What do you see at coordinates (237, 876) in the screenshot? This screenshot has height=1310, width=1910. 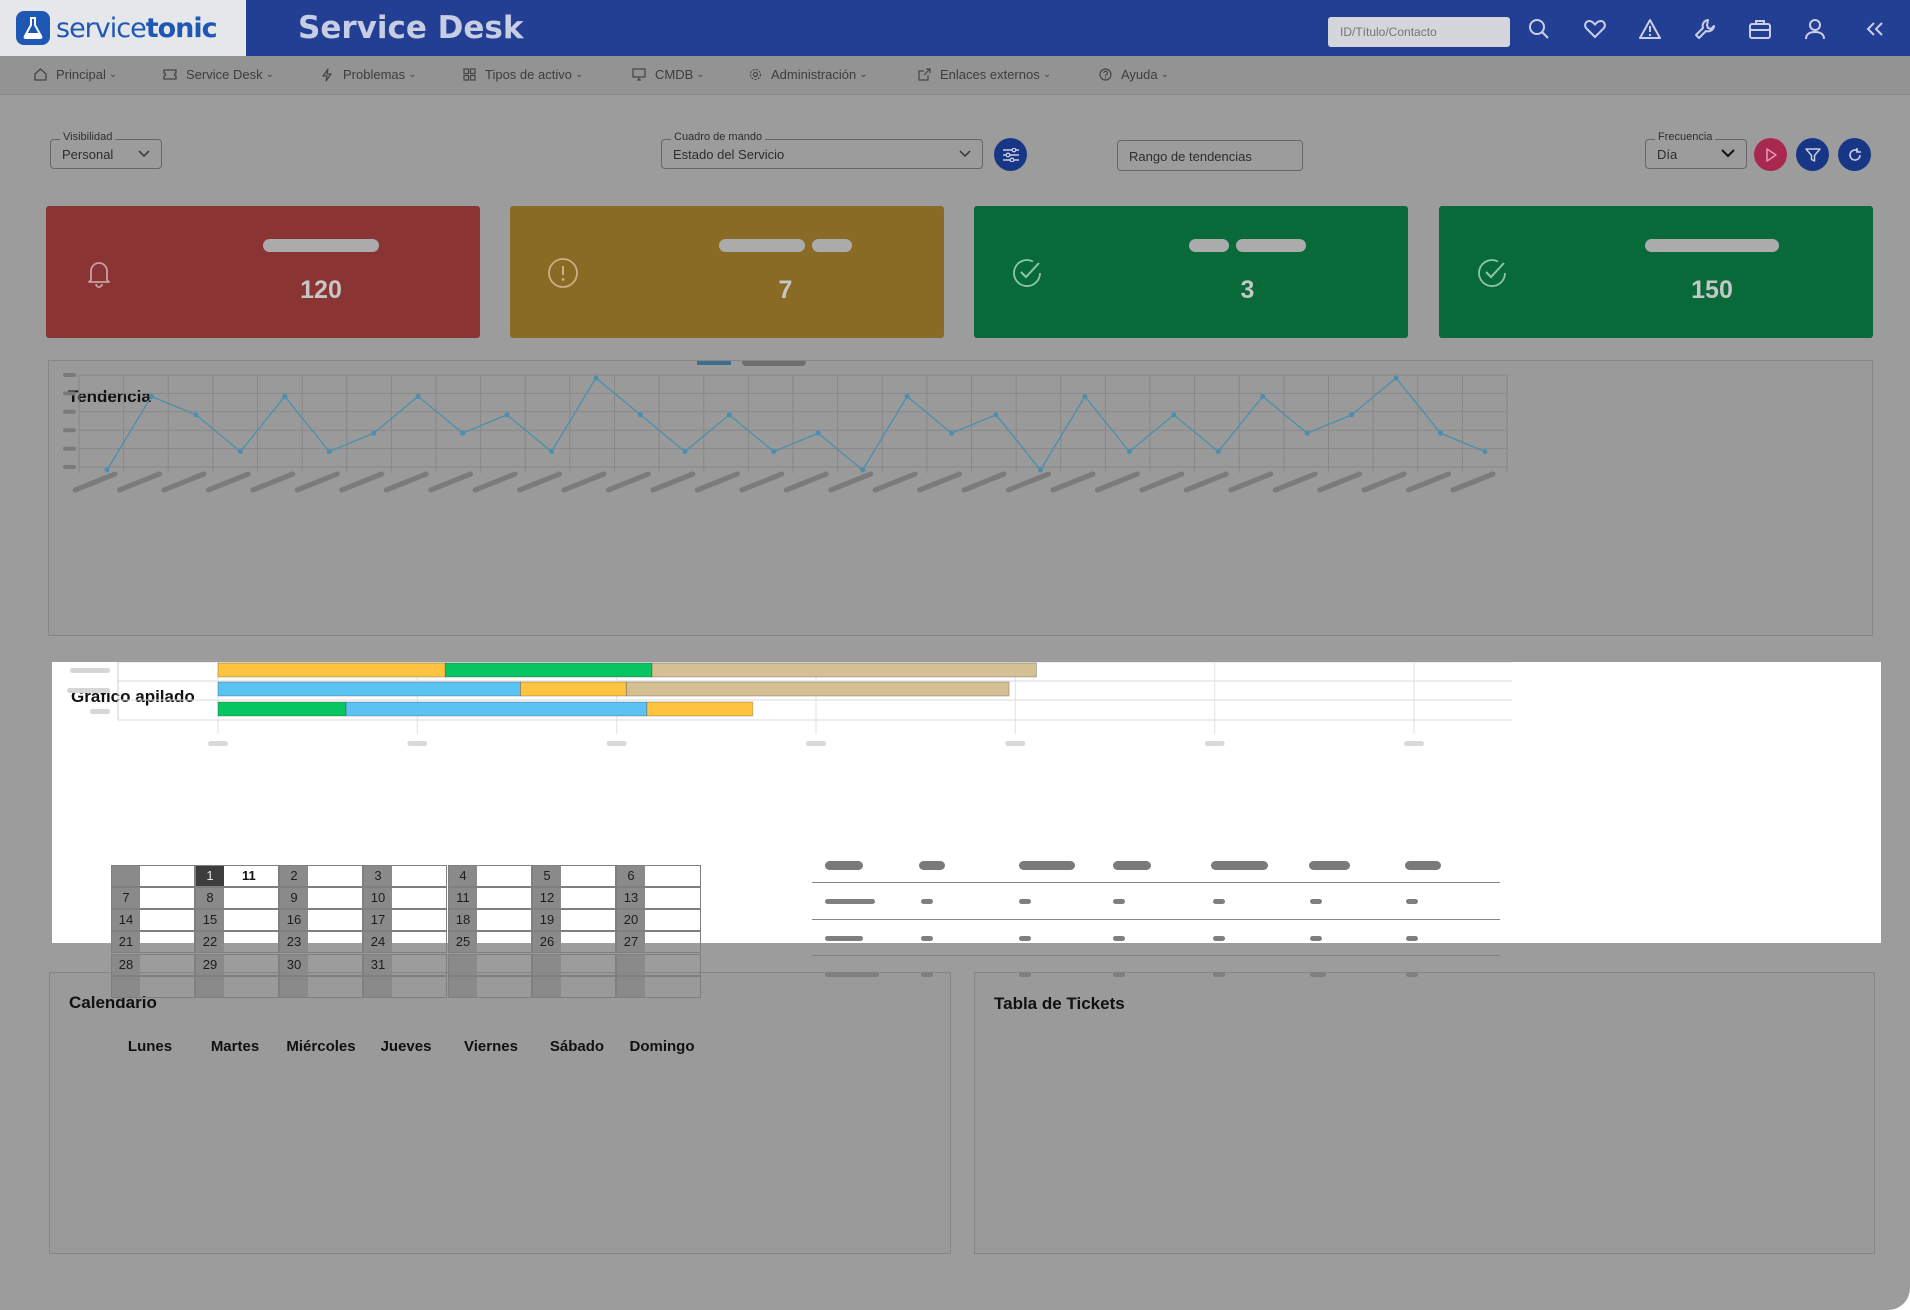 I see `calendar-day-cell: 1 11` at bounding box center [237, 876].